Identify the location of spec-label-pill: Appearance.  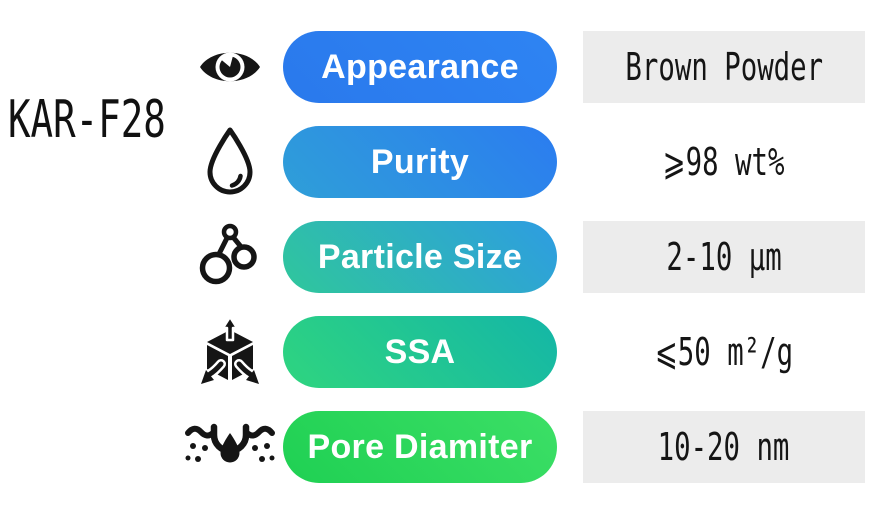
(420, 67).